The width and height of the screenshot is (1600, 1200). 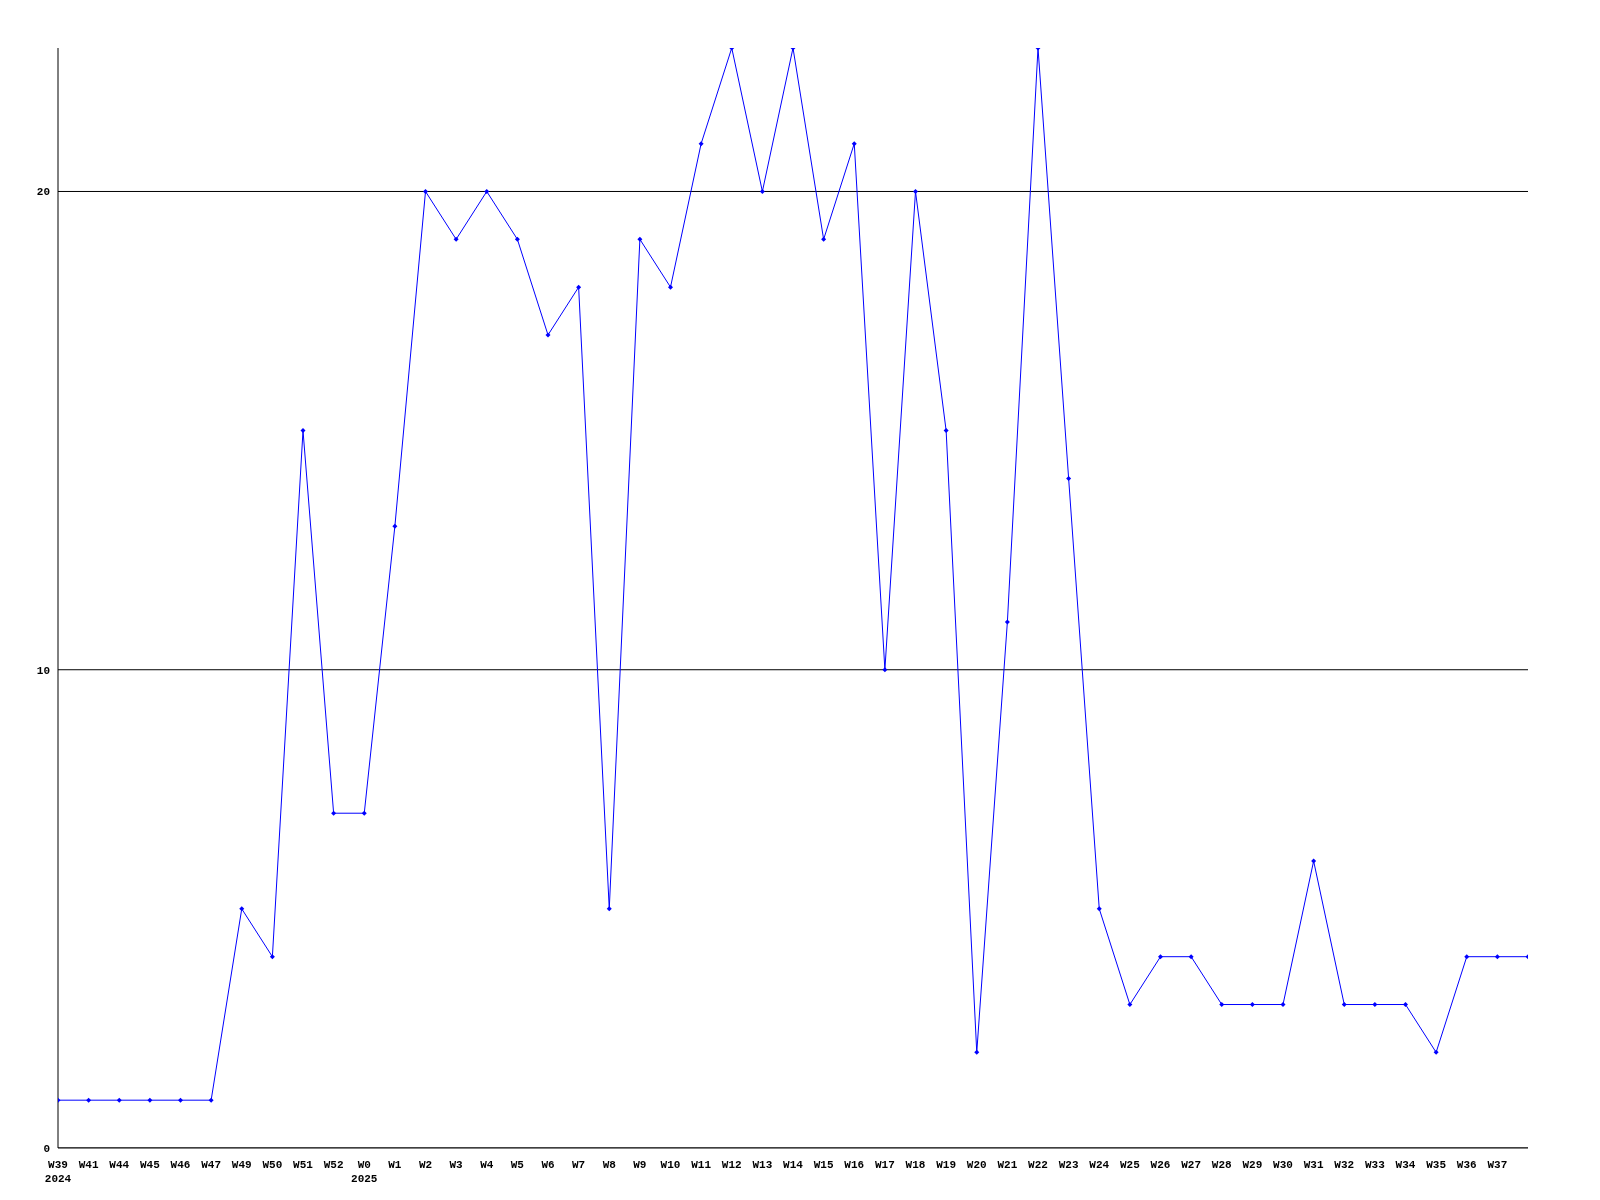 What do you see at coordinates (180, 1165) in the screenshot?
I see `x-tick-label: W46` at bounding box center [180, 1165].